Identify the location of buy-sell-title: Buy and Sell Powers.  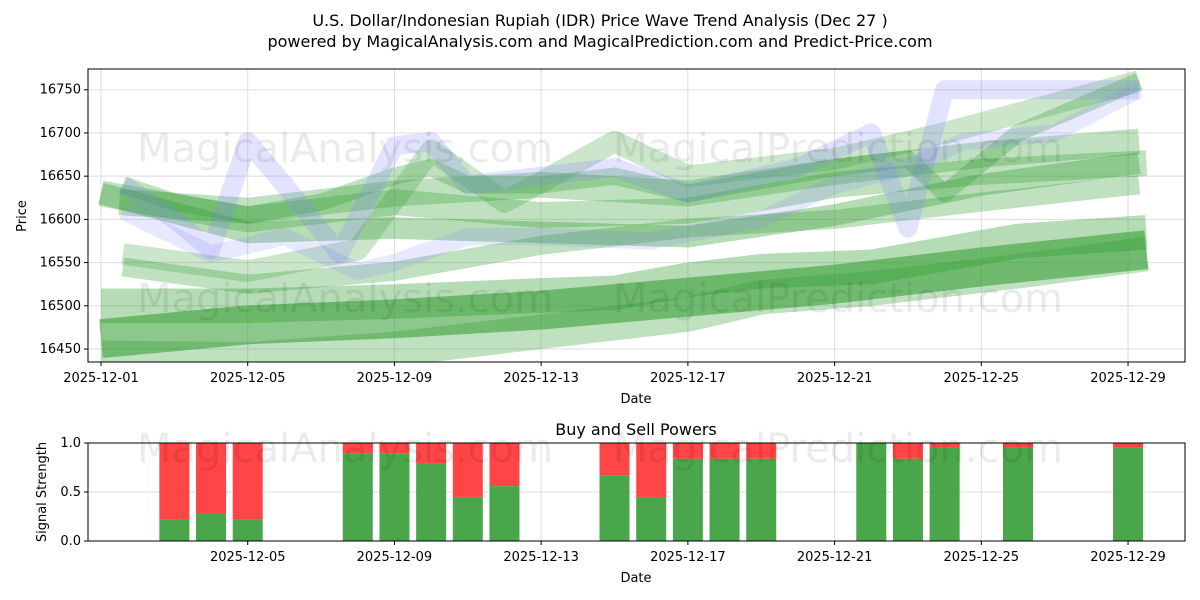
(636, 429).